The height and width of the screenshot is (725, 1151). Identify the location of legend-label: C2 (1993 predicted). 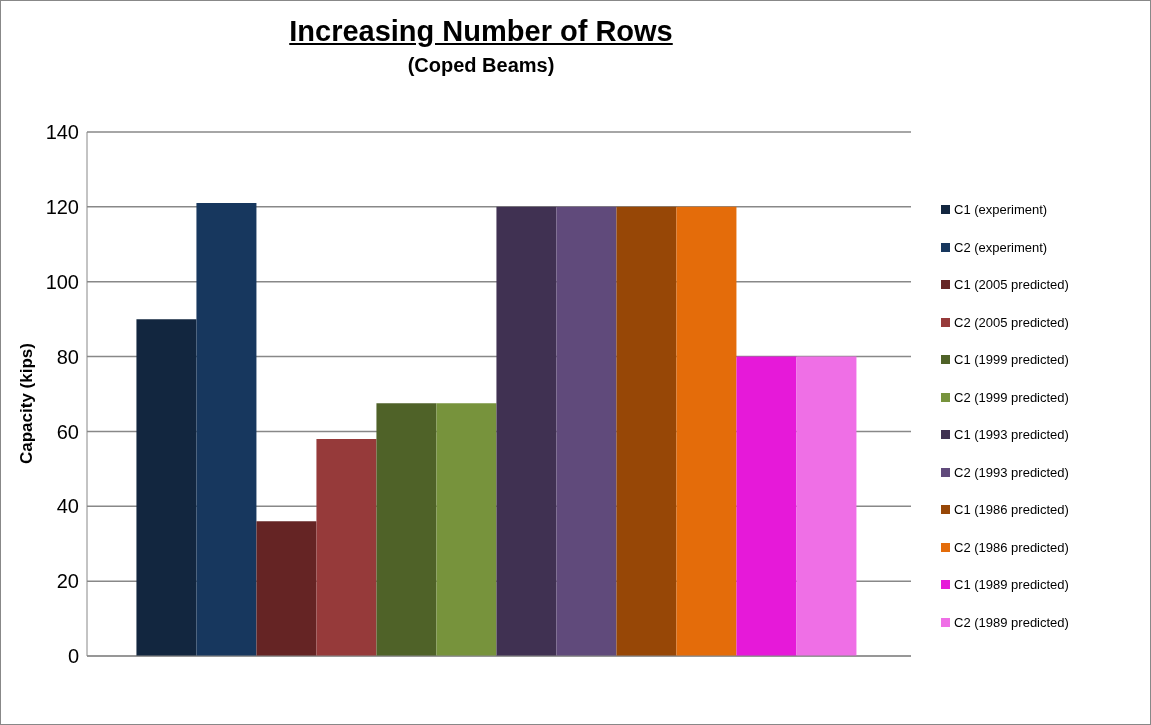
(1011, 472).